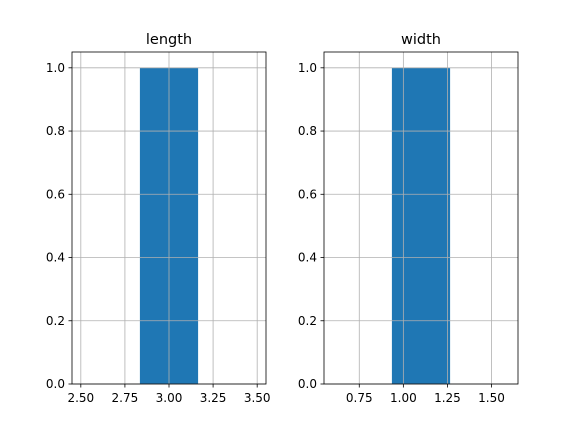 This screenshot has width=576, height=432. Describe the element at coordinates (213, 398) in the screenshot. I see `x-tick-label: 3.25` at that location.